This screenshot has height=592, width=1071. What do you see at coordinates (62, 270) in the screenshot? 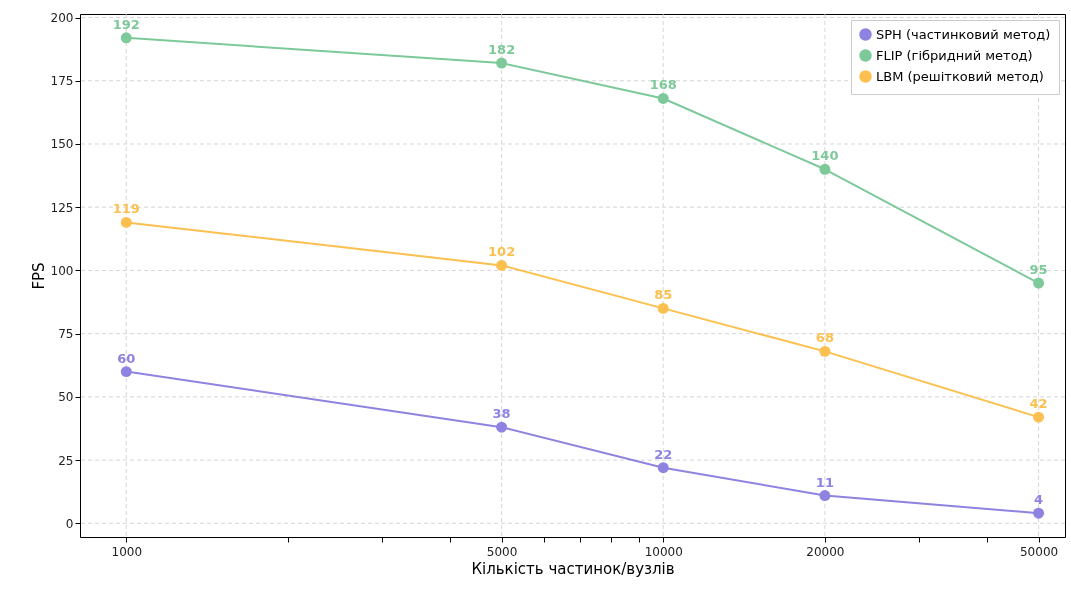
I see `y-tick-label: 100` at bounding box center [62, 270].